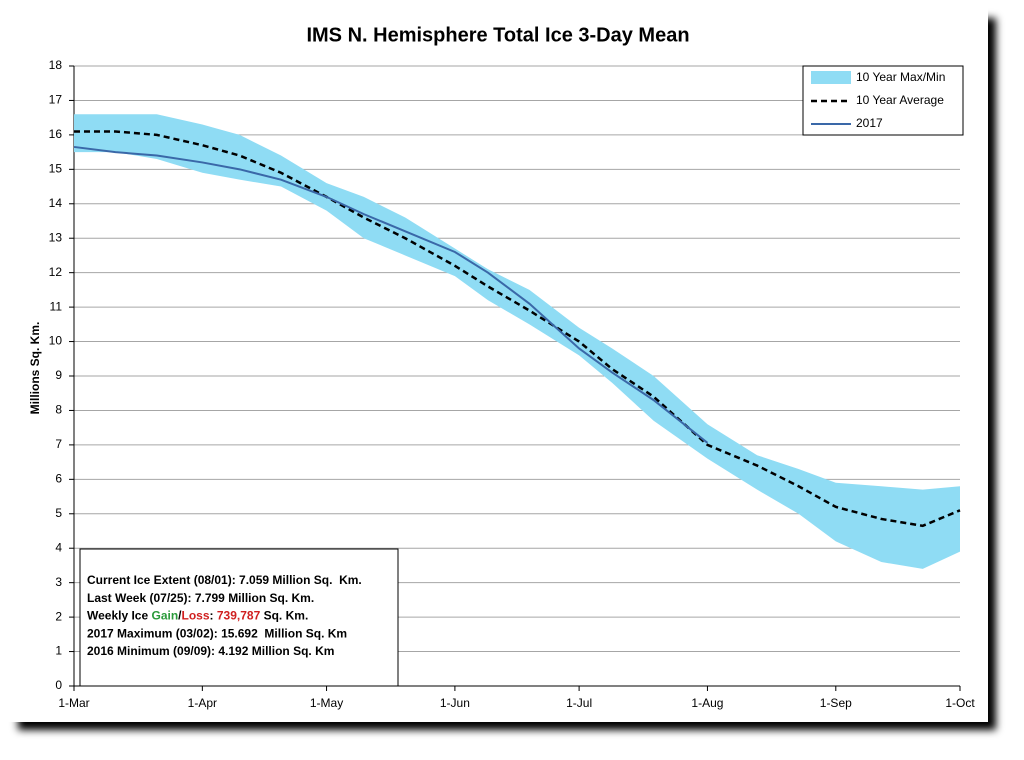 This screenshot has width=1024, height=760. I want to click on info-line: Weekly Ice Gain/Loss: 739,787 Sq. Km., so click(197, 616).